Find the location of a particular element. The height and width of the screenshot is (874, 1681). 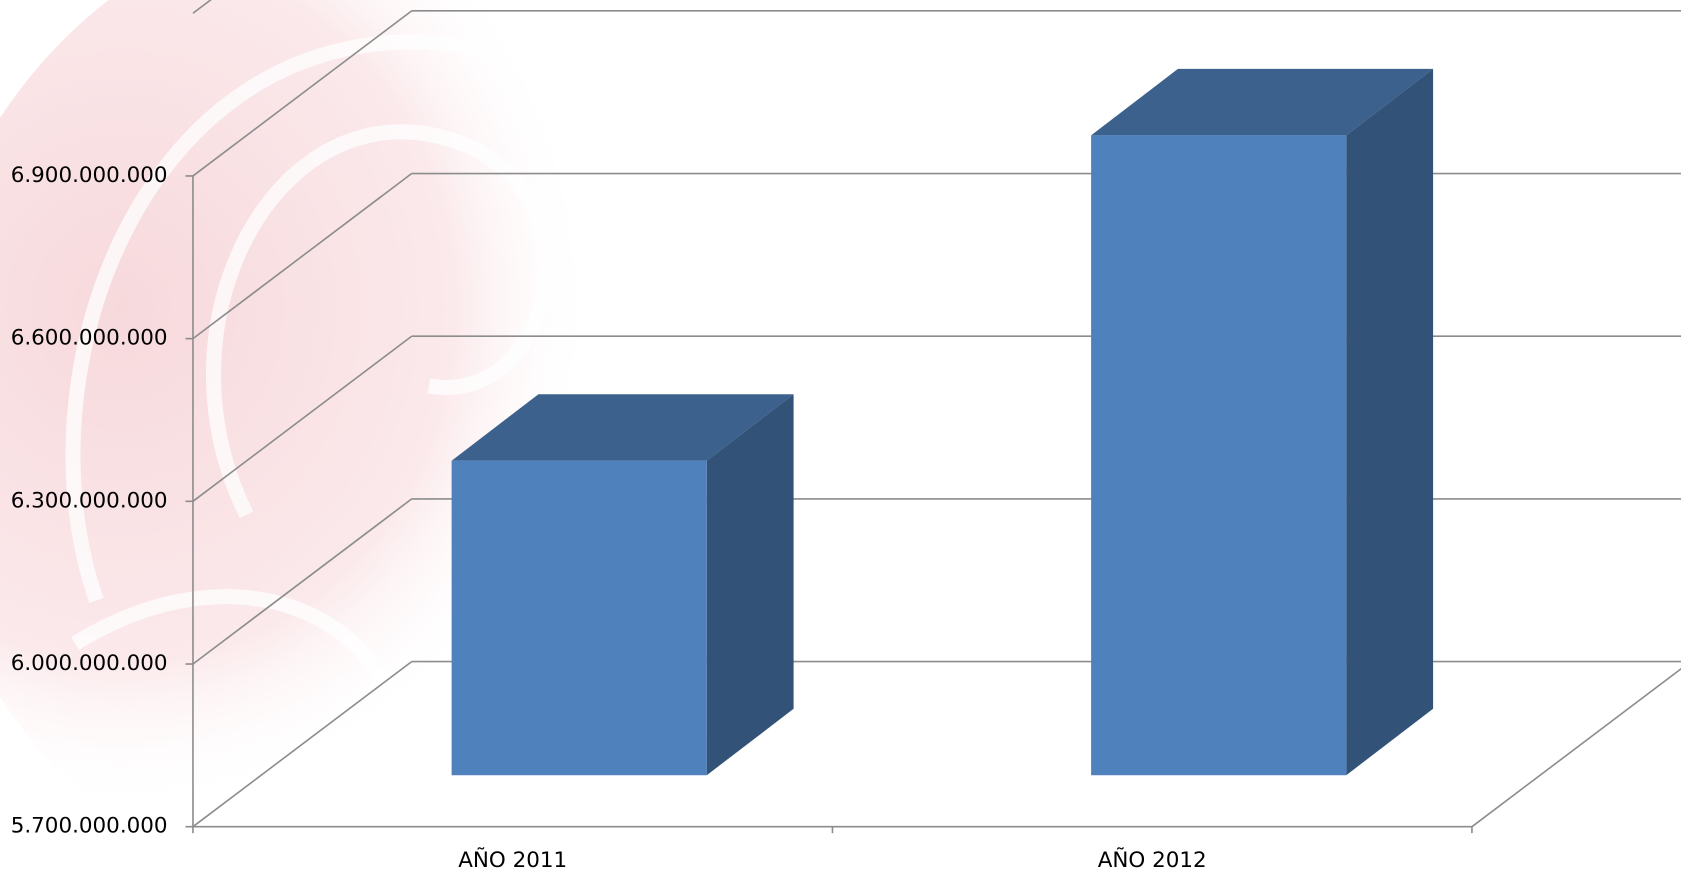

y-tick-label: 6.900.000.000 is located at coordinates (89, 175).